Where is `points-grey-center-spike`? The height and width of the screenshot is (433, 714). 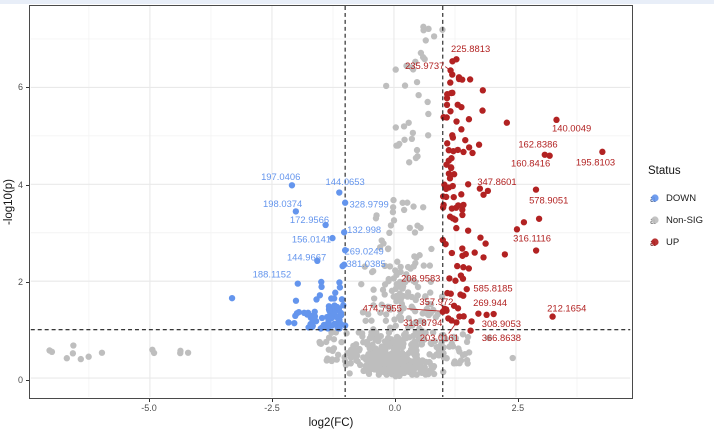
points-grey-center-spike is located at coordinates (393, 358).